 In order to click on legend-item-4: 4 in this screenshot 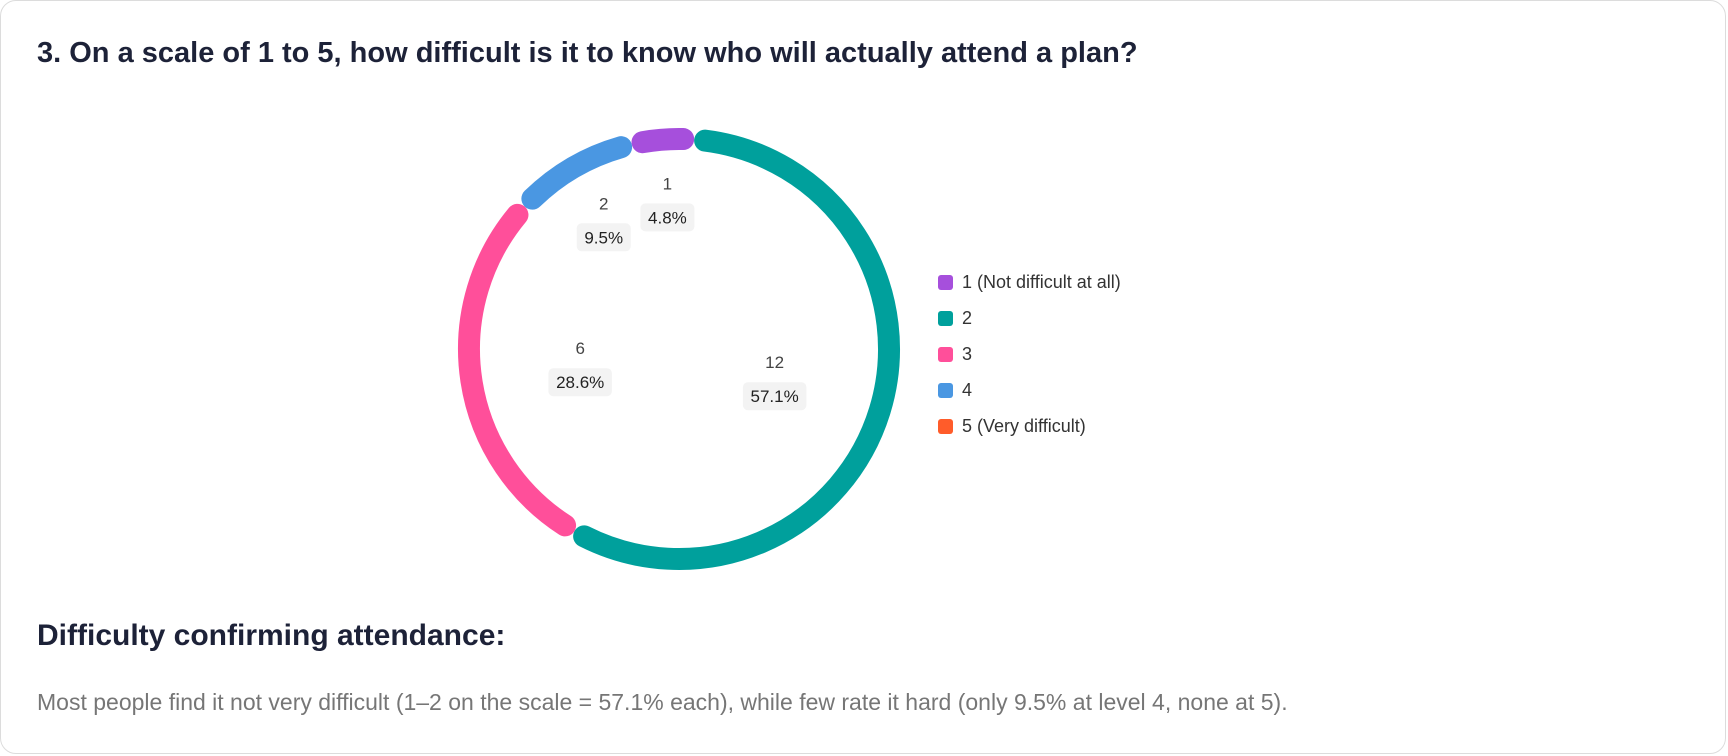, I will do `click(1078, 390)`.